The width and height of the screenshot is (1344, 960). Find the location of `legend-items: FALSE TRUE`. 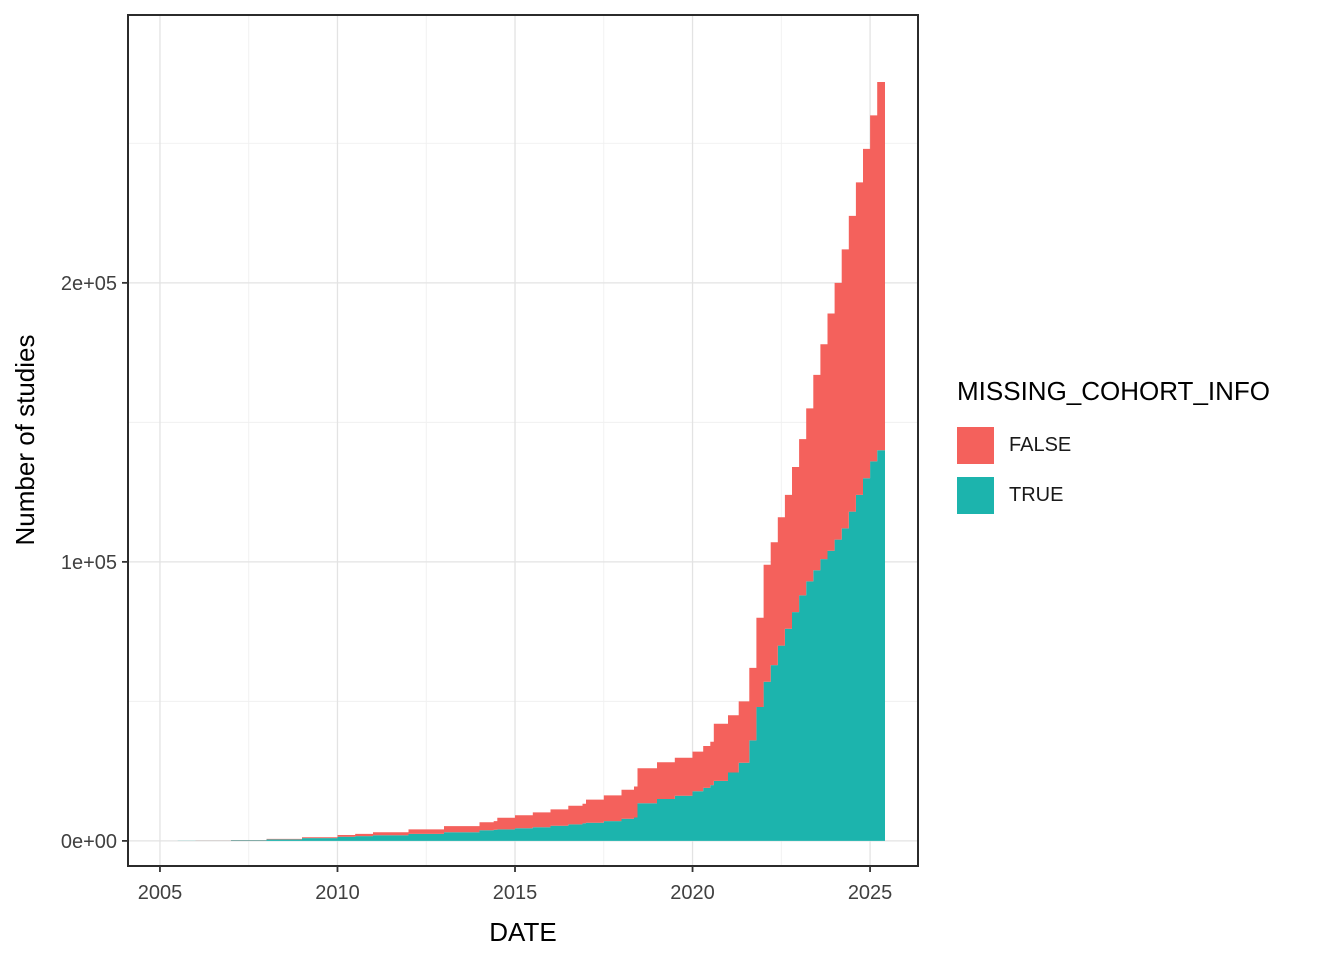

legend-items: FALSE TRUE is located at coordinates (1113, 470).